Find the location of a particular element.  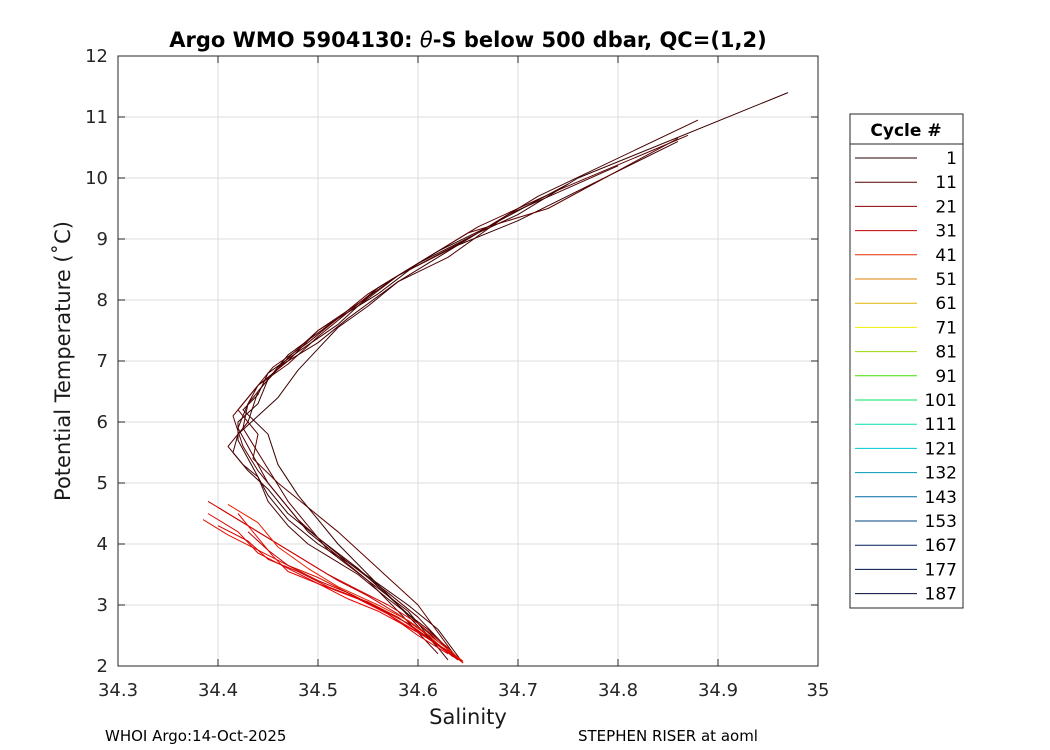

x-tick-label: 34.7 is located at coordinates (518, 690).